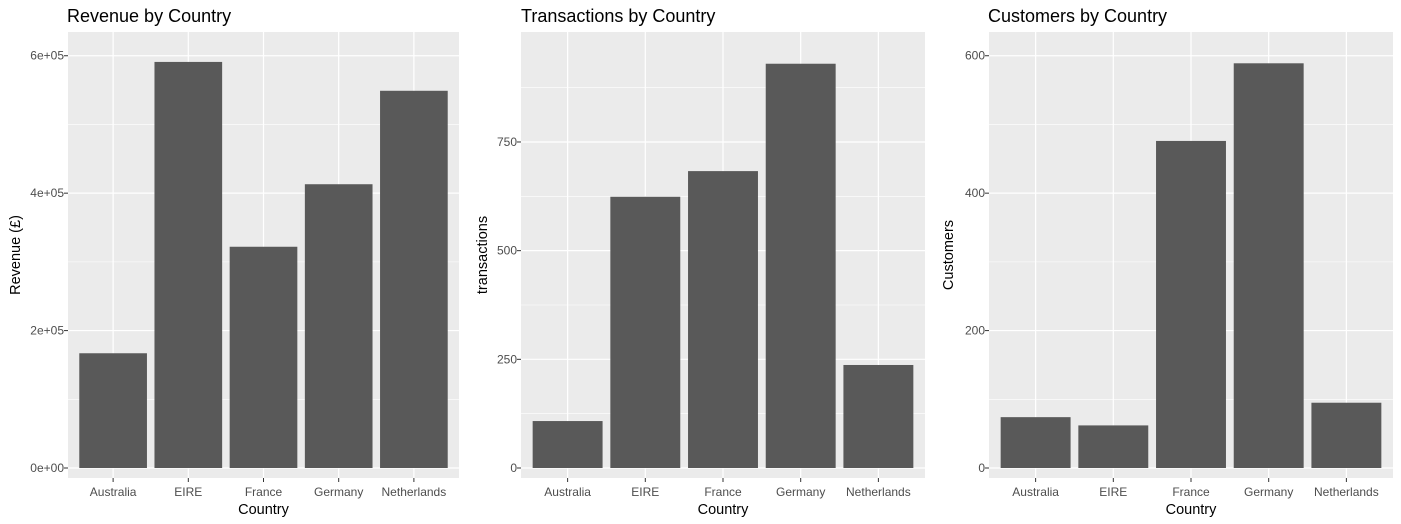  Describe the element at coordinates (47, 193) in the screenshot. I see `y-tick-label: 4e+05` at that location.